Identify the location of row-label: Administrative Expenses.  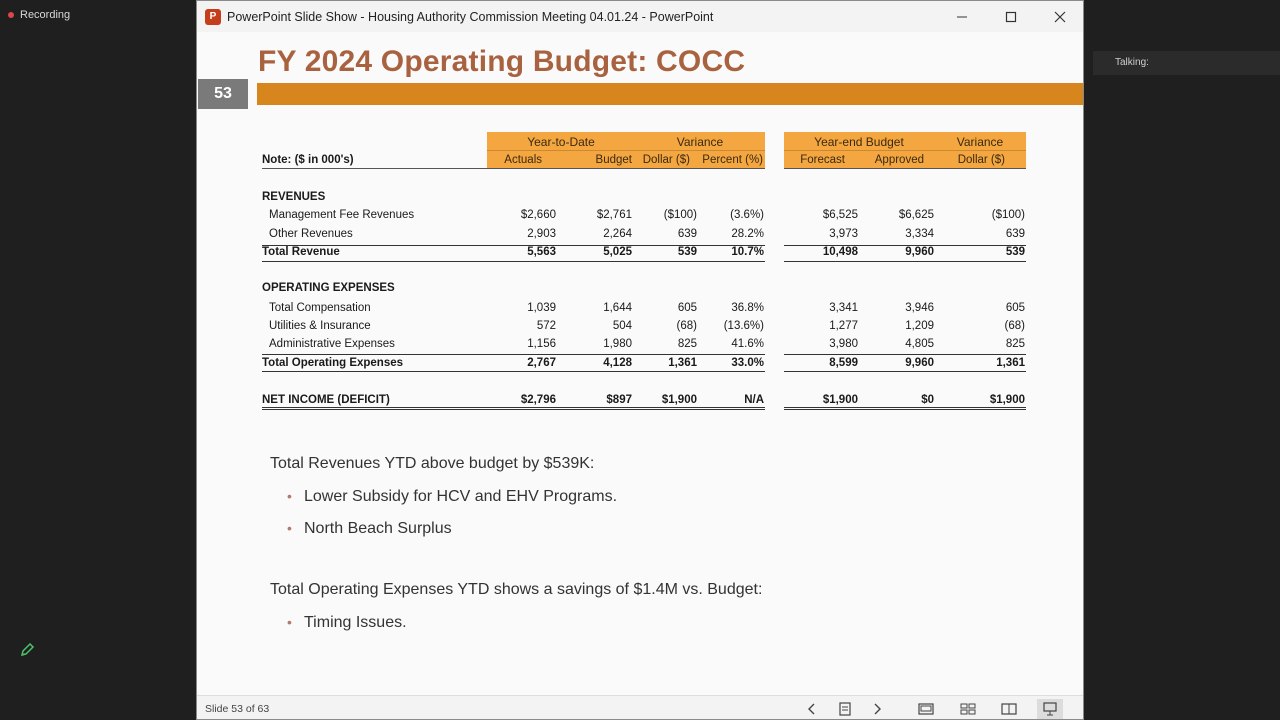
(332, 344).